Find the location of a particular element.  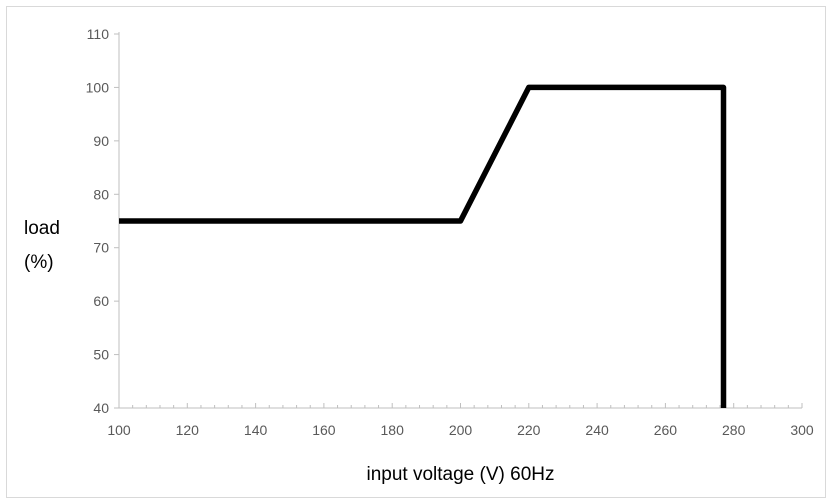

x-tick-label: 300 is located at coordinates (802, 430).